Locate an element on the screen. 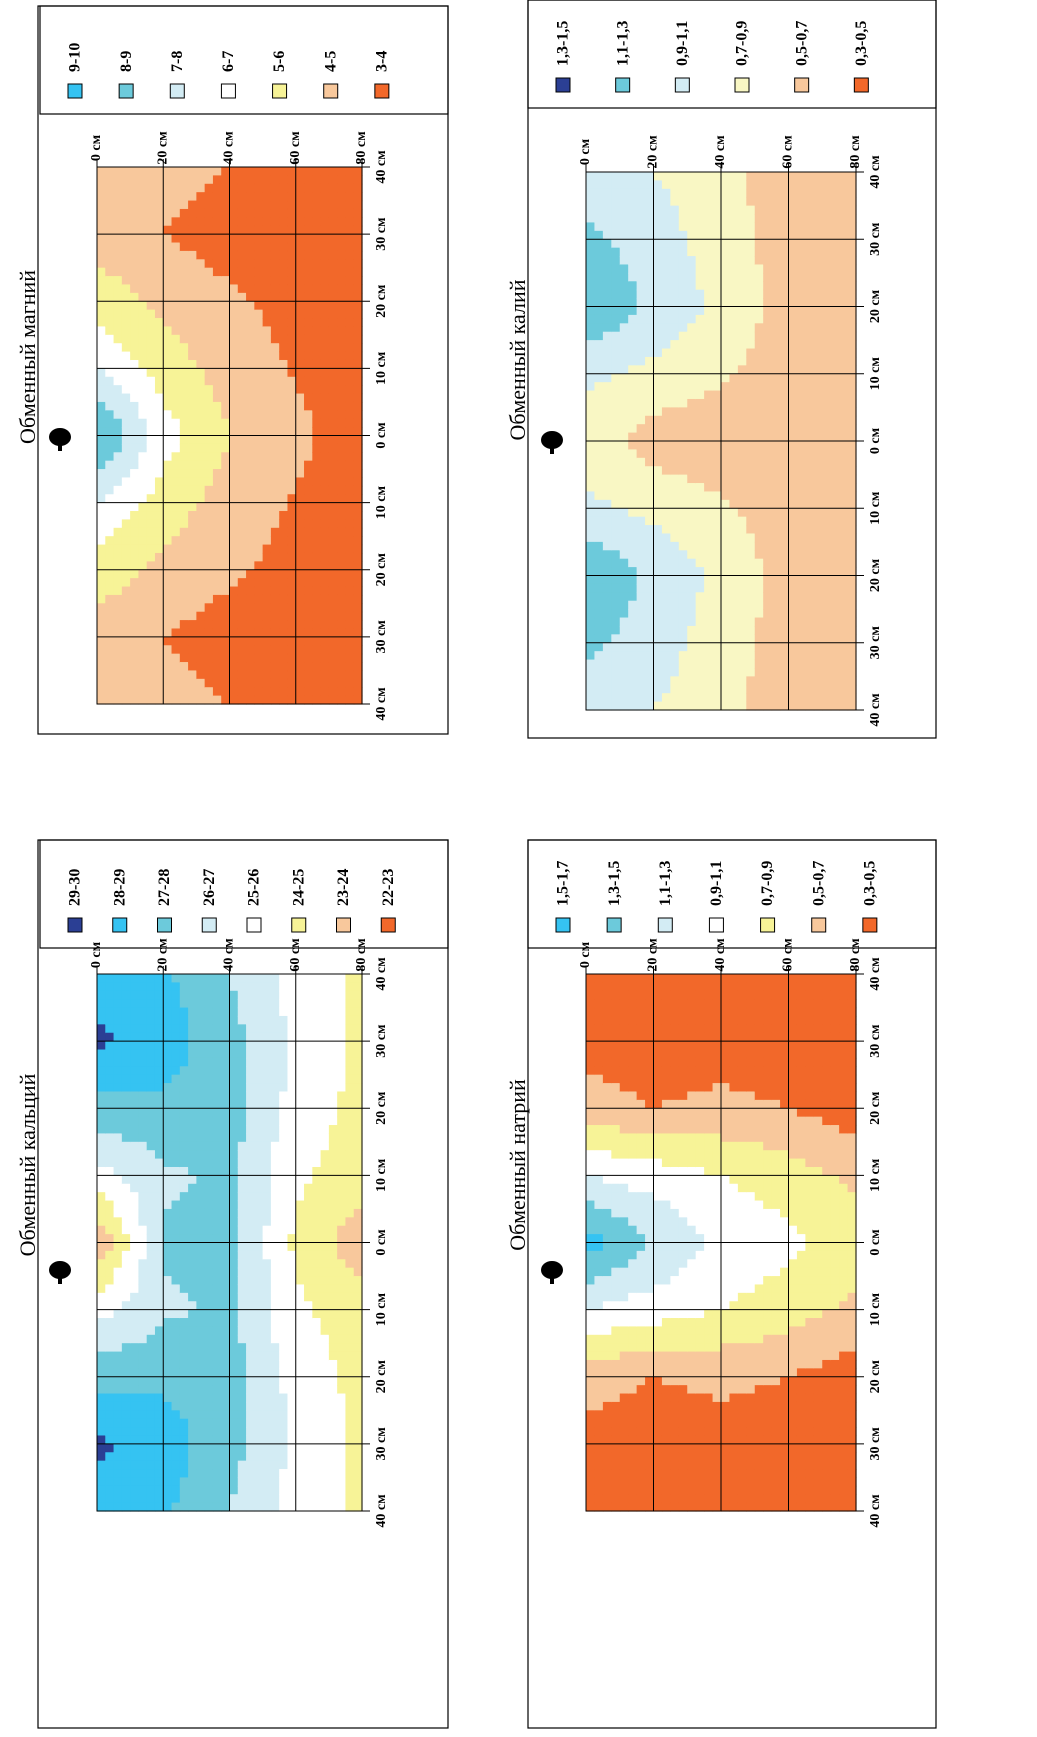  tree-icon is located at coordinates (552, 442).